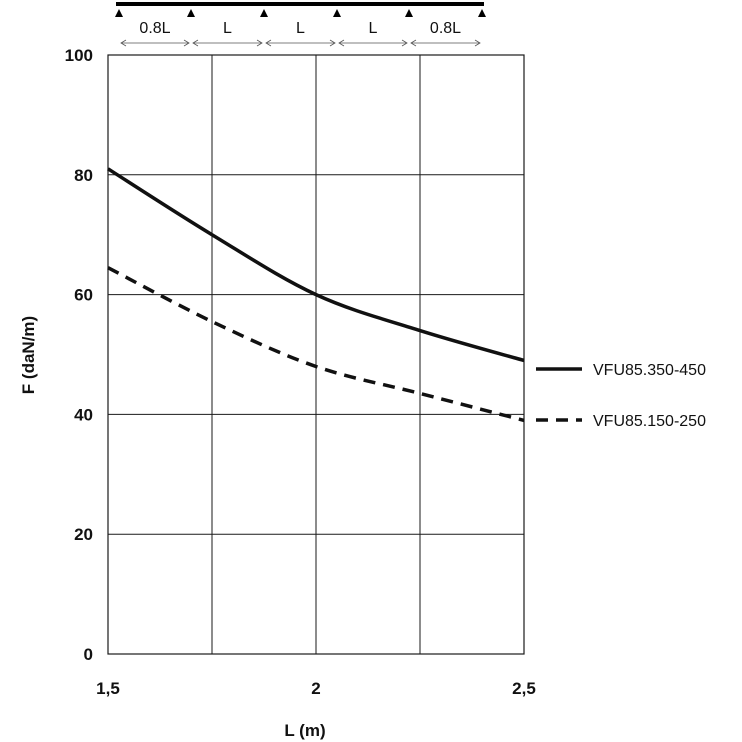 The height and width of the screenshot is (742, 742). What do you see at coordinates (524, 688) in the screenshot?
I see `x-tick-label: 2,5` at bounding box center [524, 688].